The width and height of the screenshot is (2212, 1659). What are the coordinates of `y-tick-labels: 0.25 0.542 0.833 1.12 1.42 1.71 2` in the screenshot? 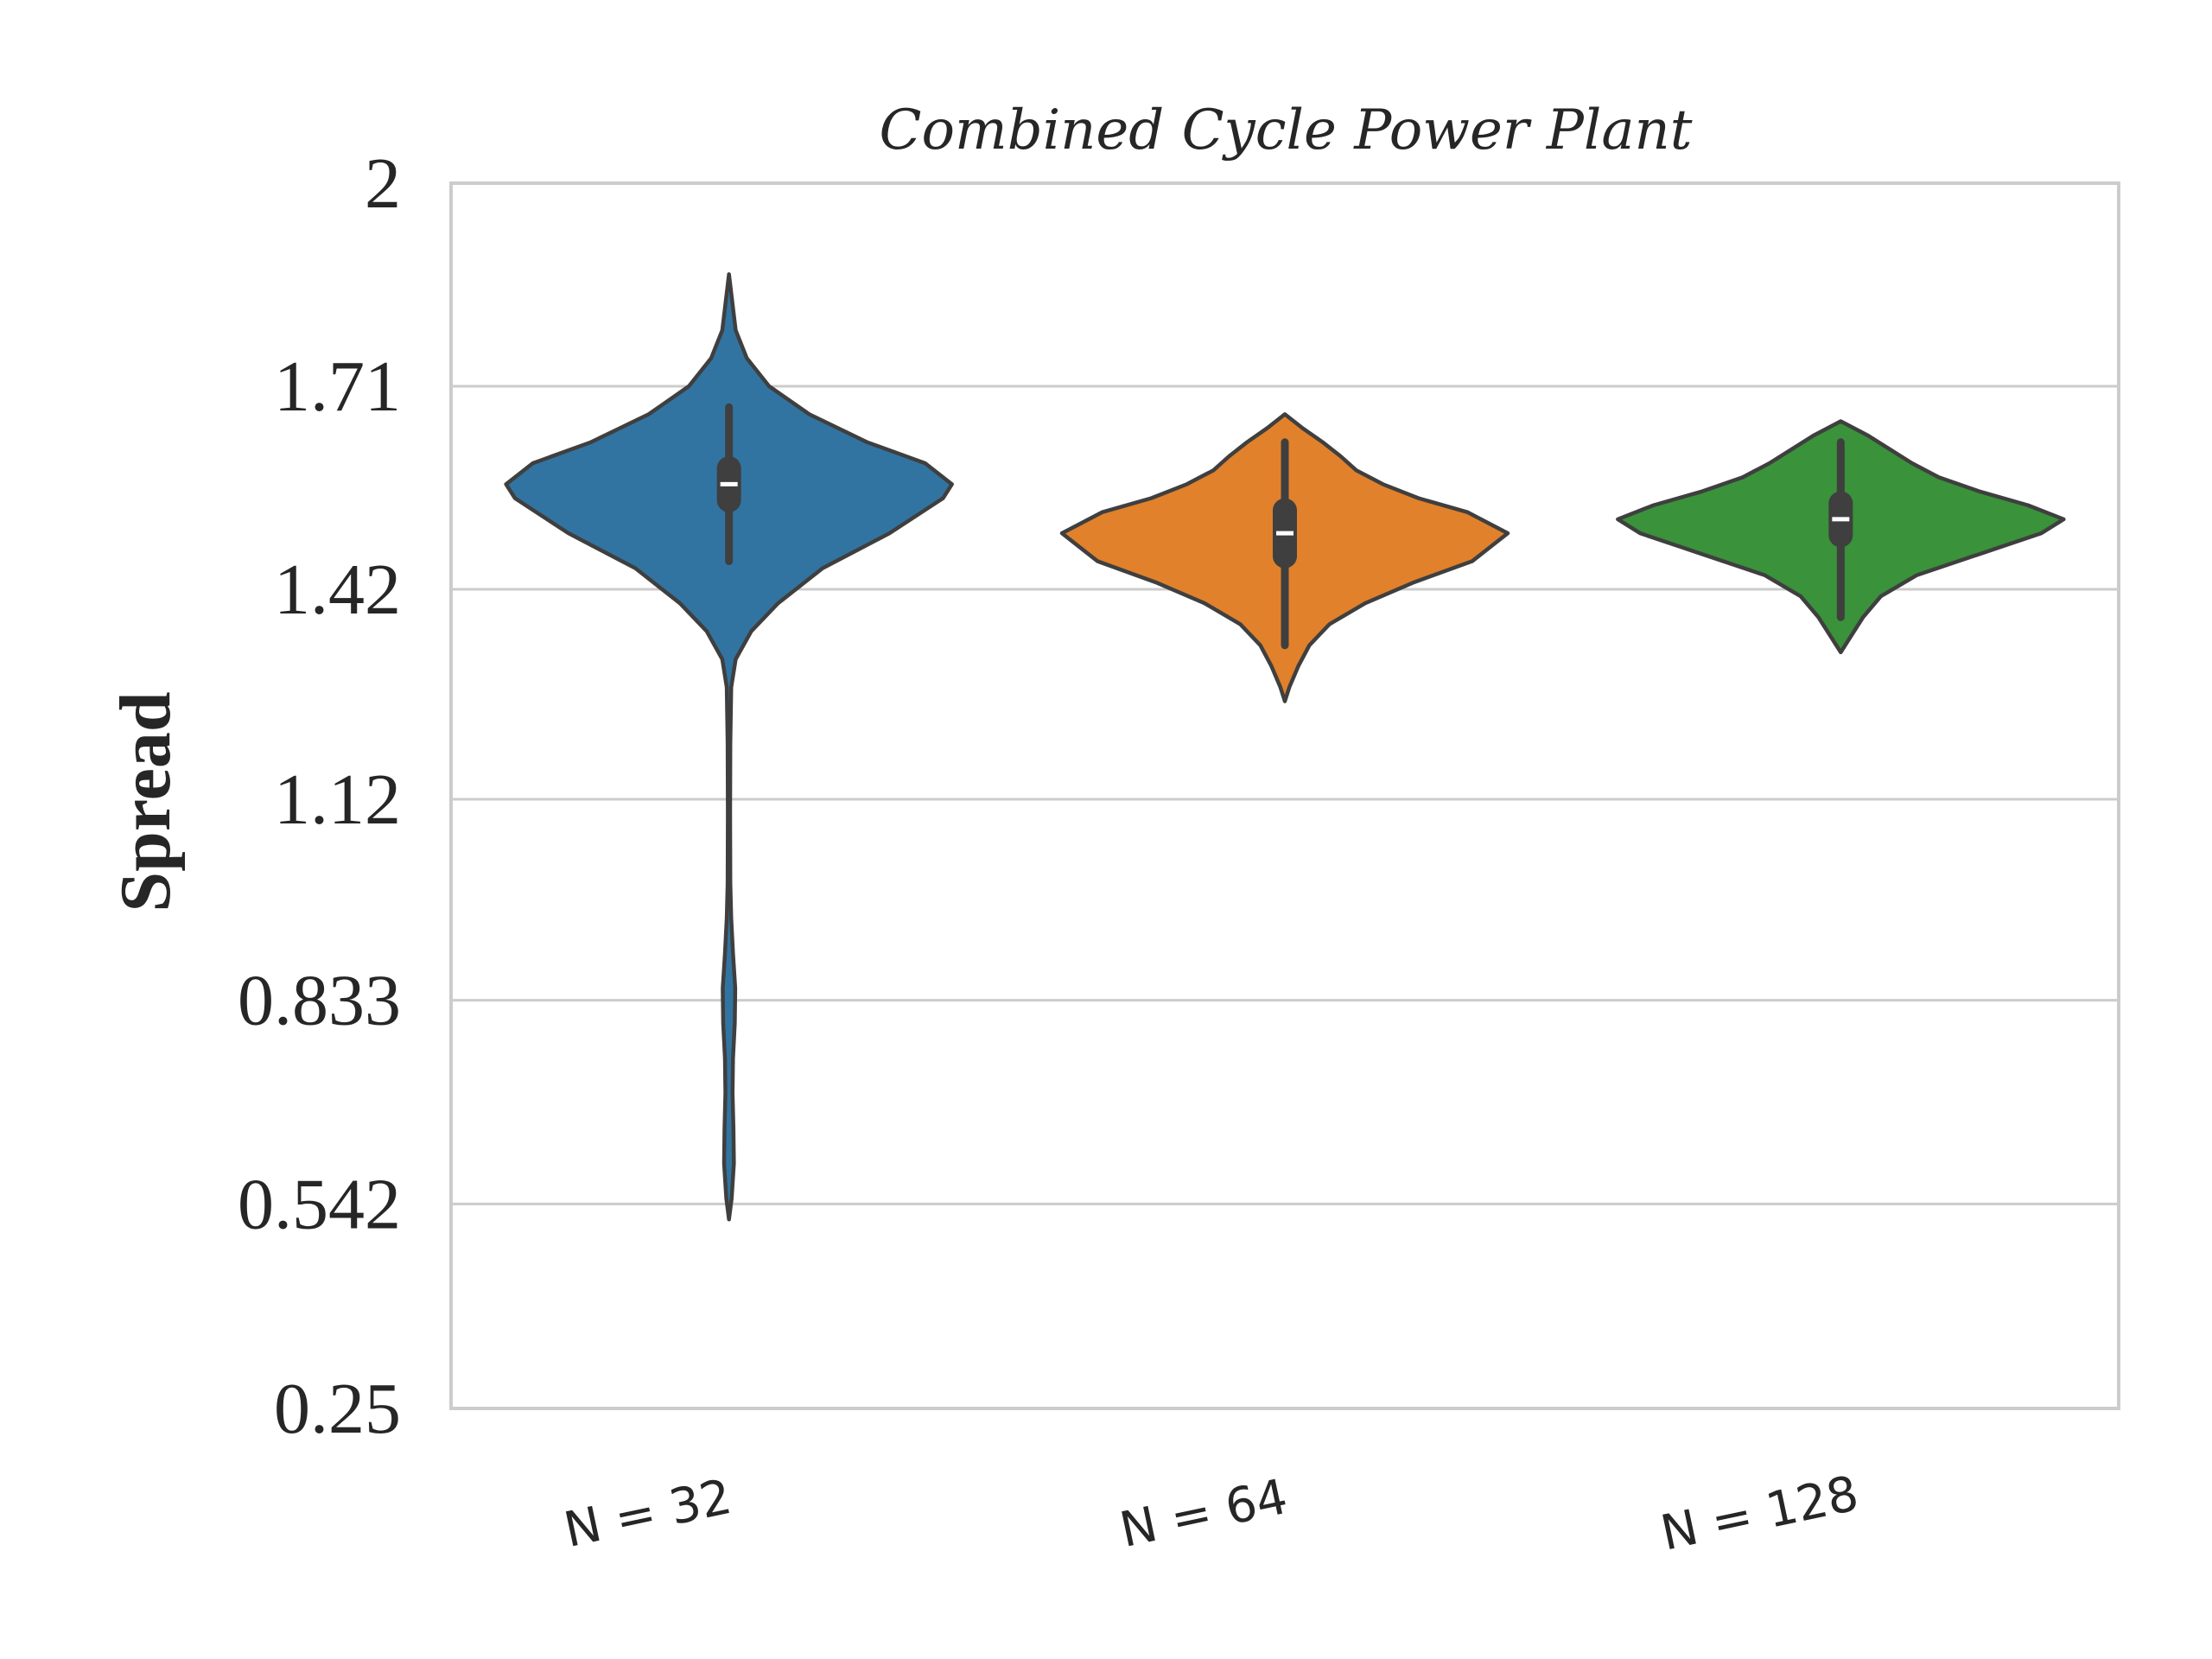 It's located at (319, 796).